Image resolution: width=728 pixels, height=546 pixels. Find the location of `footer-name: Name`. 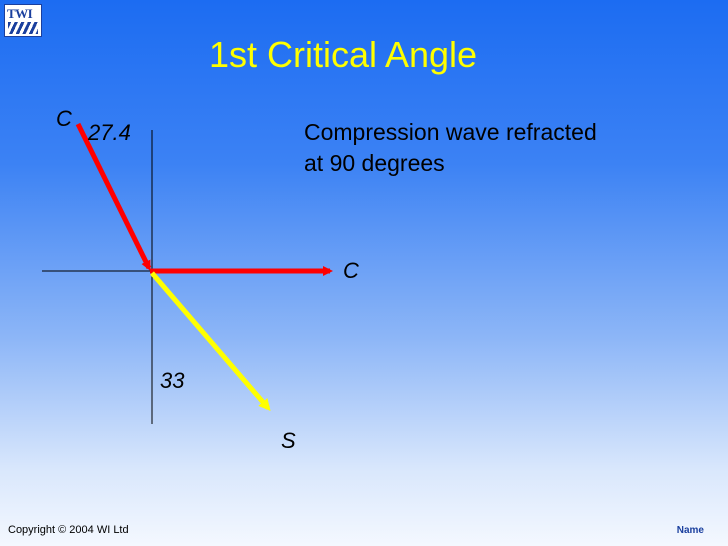

footer-name: Name is located at coordinates (690, 530).